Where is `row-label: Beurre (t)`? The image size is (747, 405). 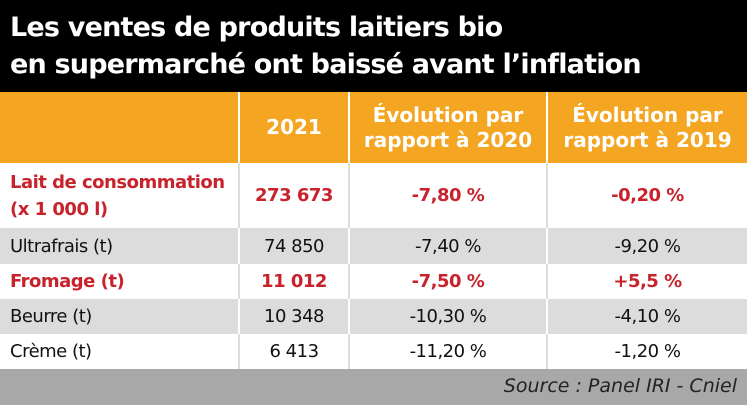
row-label: Beurre (t) is located at coordinates (119, 316).